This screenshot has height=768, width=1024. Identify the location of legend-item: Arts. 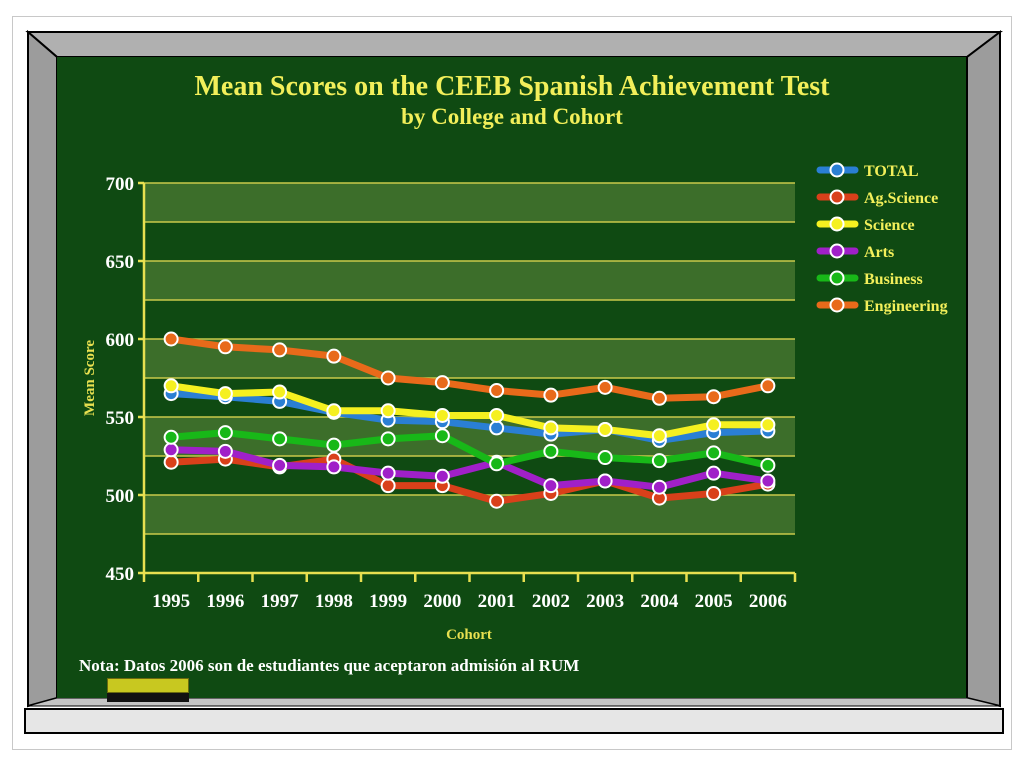
(855, 252).